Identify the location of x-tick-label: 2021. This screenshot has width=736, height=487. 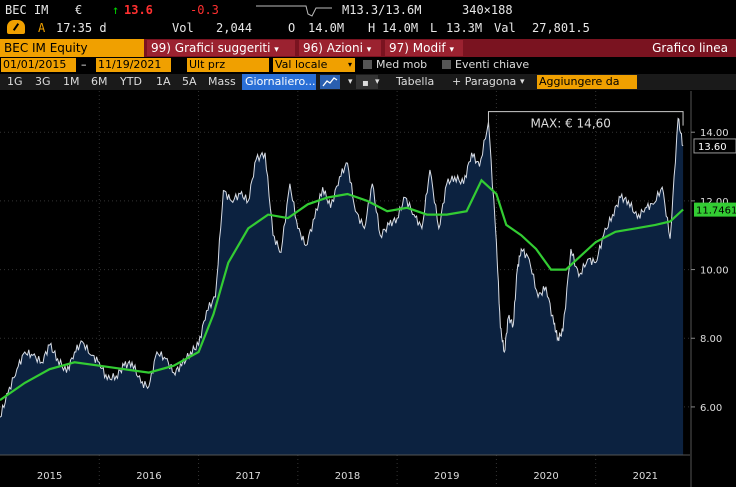
(645, 476).